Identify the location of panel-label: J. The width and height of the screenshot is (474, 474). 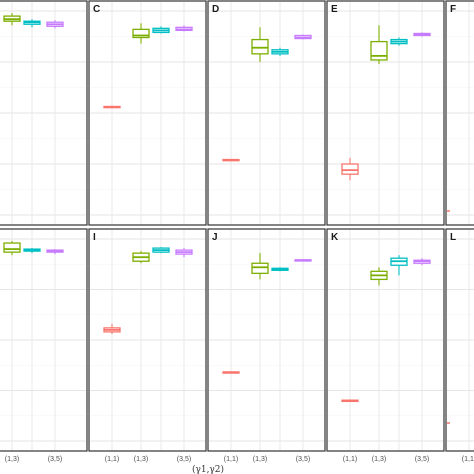
(215, 237).